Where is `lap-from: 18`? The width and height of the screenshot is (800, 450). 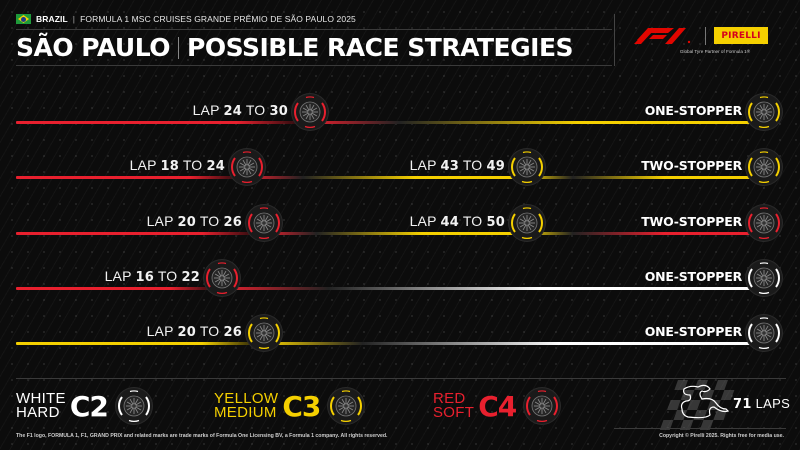 lap-from: 18 is located at coordinates (169, 166).